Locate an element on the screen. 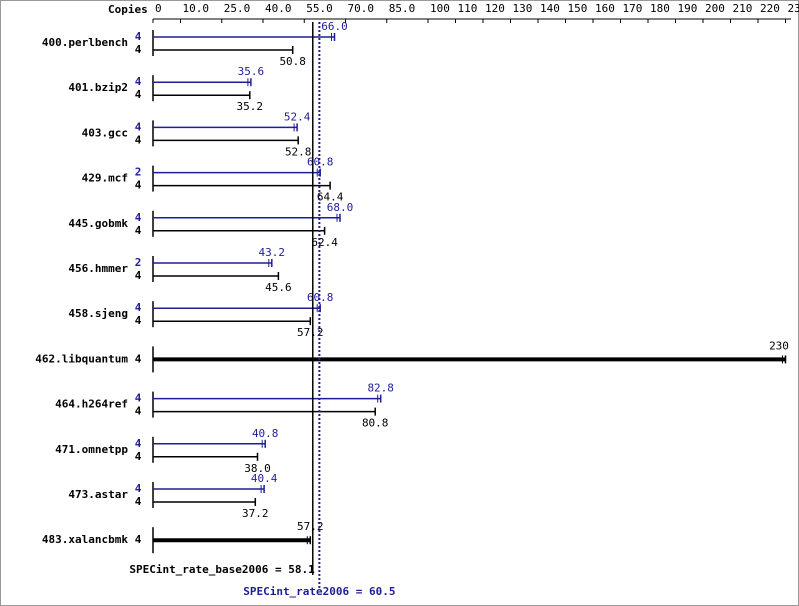  x-tick-label: 110 is located at coordinates (468, 8).